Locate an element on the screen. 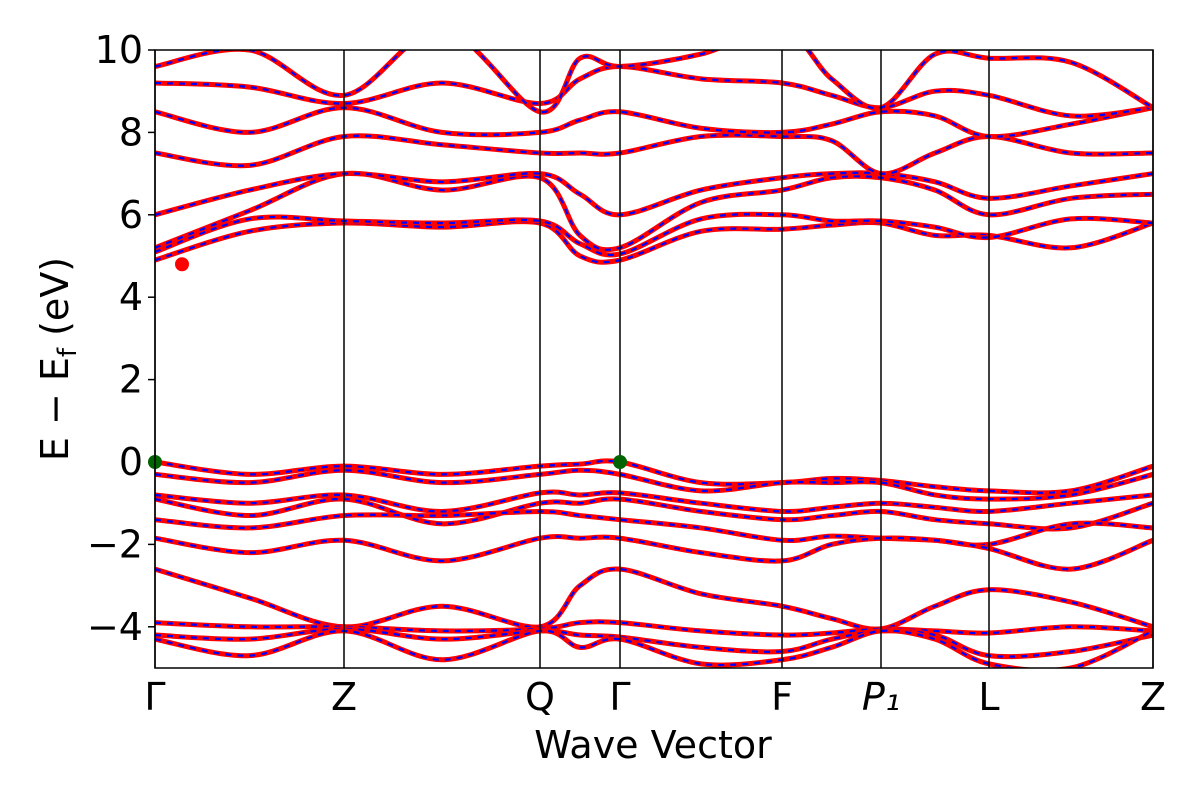 The height and width of the screenshot is (800, 1200). y-axis-label: E − Ef (eV) is located at coordinates (58, 359).